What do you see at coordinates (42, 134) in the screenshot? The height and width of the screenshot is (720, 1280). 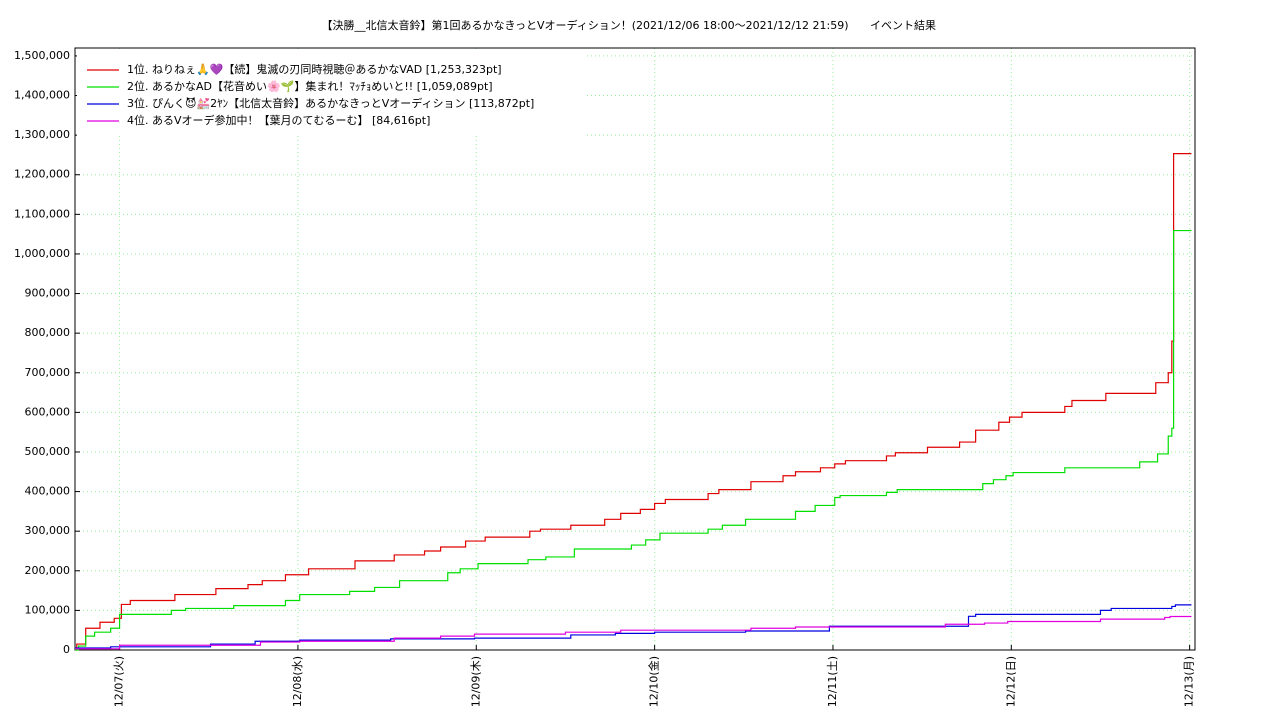 I see `y-tick-label: 1,300,000` at bounding box center [42, 134].